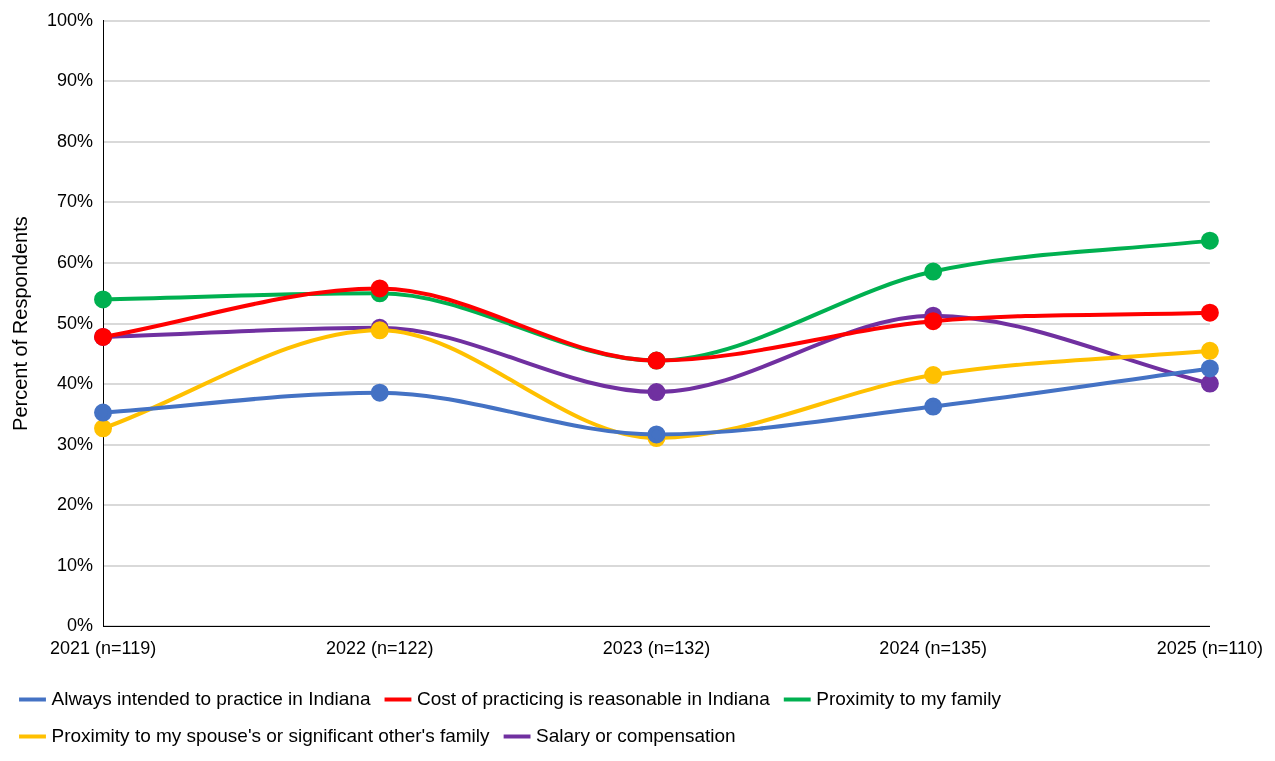 This screenshot has width=1275, height=761. What do you see at coordinates (379, 648) in the screenshot?
I see `x-tick-label: 2022 (n=122)` at bounding box center [379, 648].